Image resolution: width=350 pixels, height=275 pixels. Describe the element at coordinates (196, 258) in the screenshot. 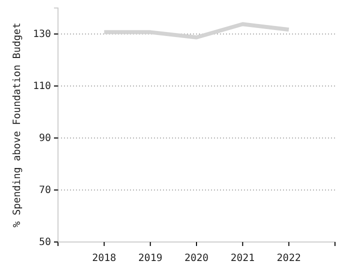

I see `x-tick-label: 2020` at that location.